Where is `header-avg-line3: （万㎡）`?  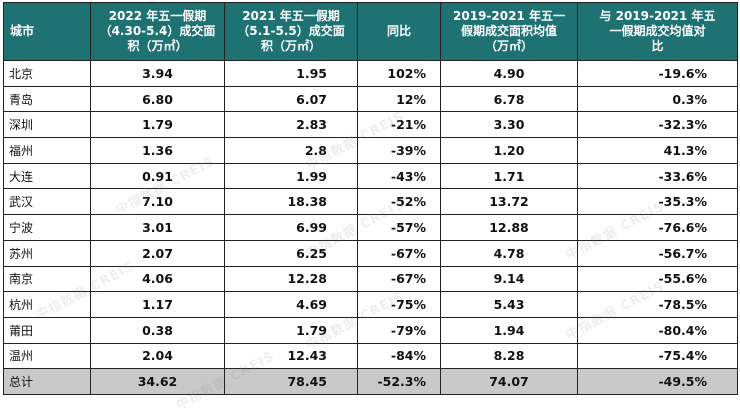
header-avg-line3: （万㎡） is located at coordinates (508, 46).